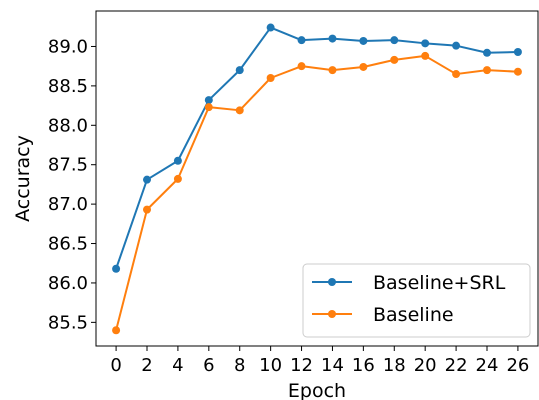  What do you see at coordinates (363, 365) in the screenshot?
I see `x-tick-label: 16` at bounding box center [363, 365].